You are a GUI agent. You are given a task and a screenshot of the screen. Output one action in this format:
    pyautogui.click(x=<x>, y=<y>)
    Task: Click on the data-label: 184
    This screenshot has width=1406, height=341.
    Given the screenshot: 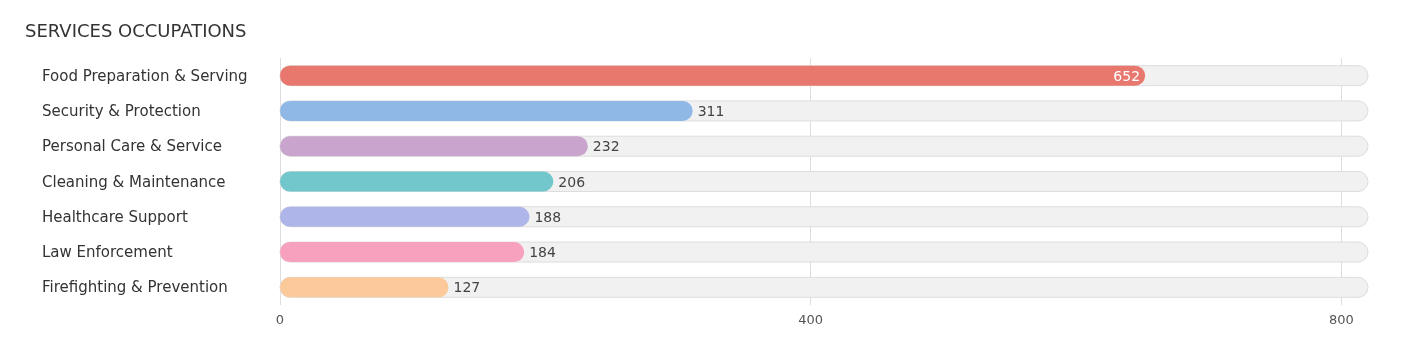 What is the action you would take?
    pyautogui.click(x=542, y=252)
    